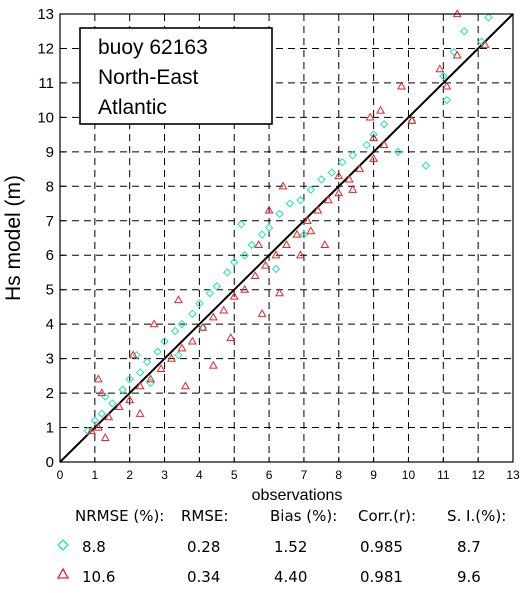 Image resolution: width=529 pixels, height=593 pixels. What do you see at coordinates (50, 221) in the screenshot?
I see `y-tick-label: 7` at bounding box center [50, 221].